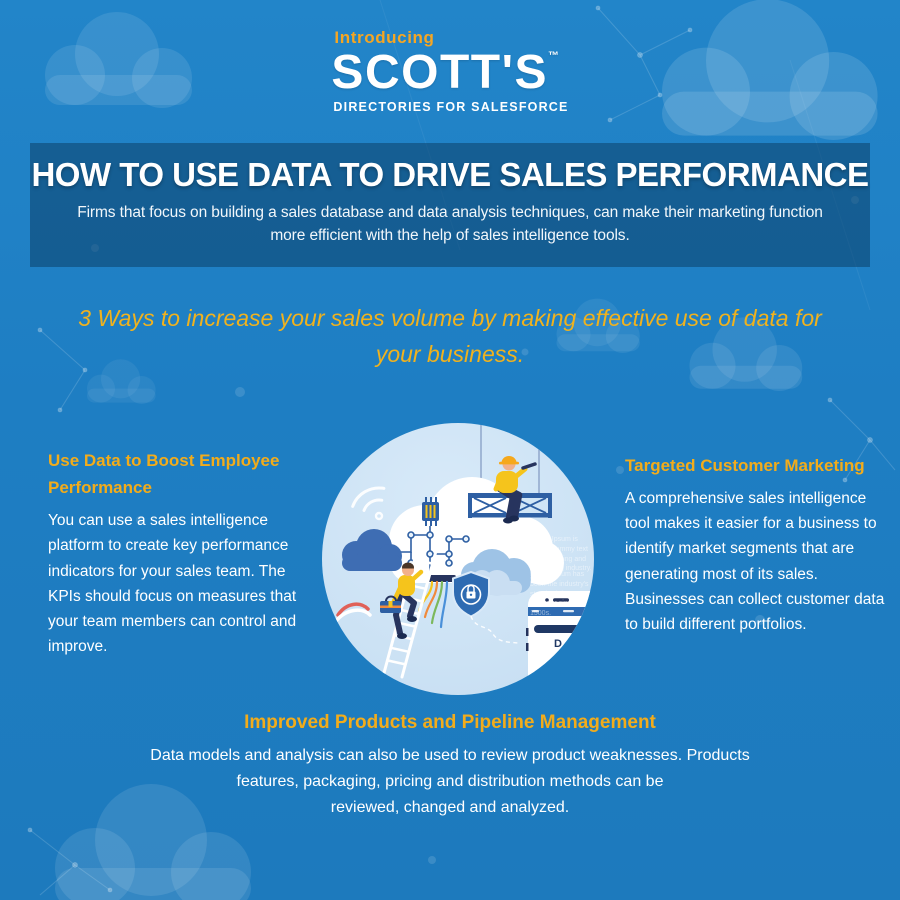  I want to click on section-body-line: reviewed, changed and analyzed., so click(450, 807).